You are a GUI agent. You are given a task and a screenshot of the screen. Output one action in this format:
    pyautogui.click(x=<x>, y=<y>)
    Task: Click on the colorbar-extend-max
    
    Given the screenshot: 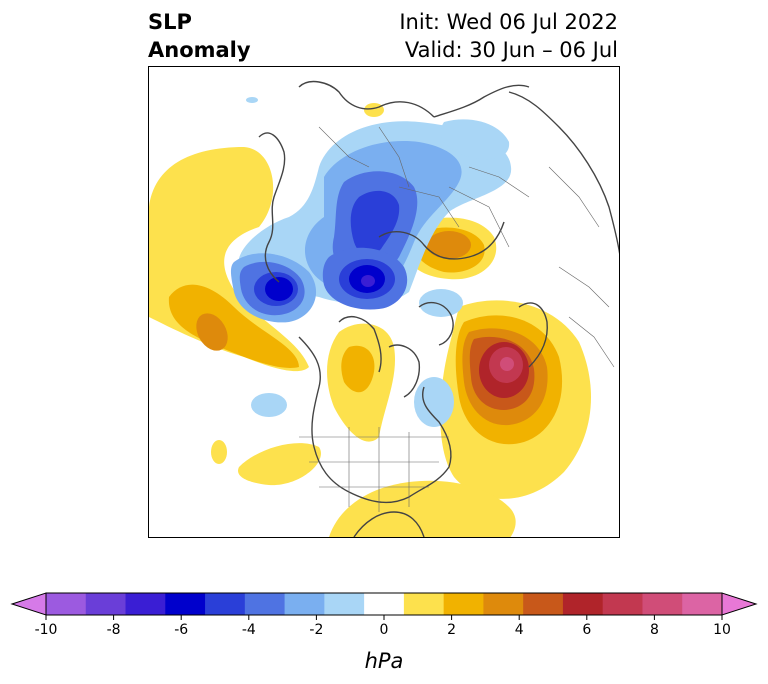 What is the action you would take?
    pyautogui.click(x=739, y=604)
    